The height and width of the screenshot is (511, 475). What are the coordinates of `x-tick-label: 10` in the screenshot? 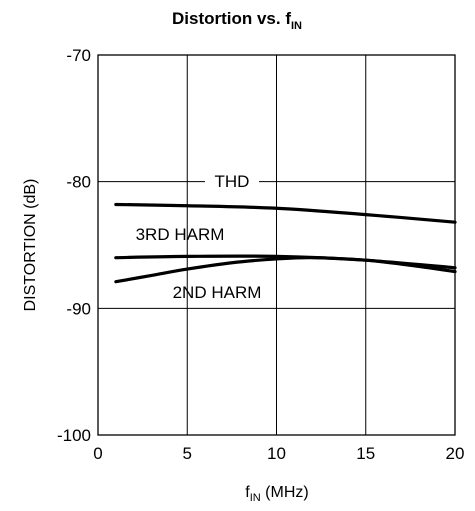 It's located at (276, 453).